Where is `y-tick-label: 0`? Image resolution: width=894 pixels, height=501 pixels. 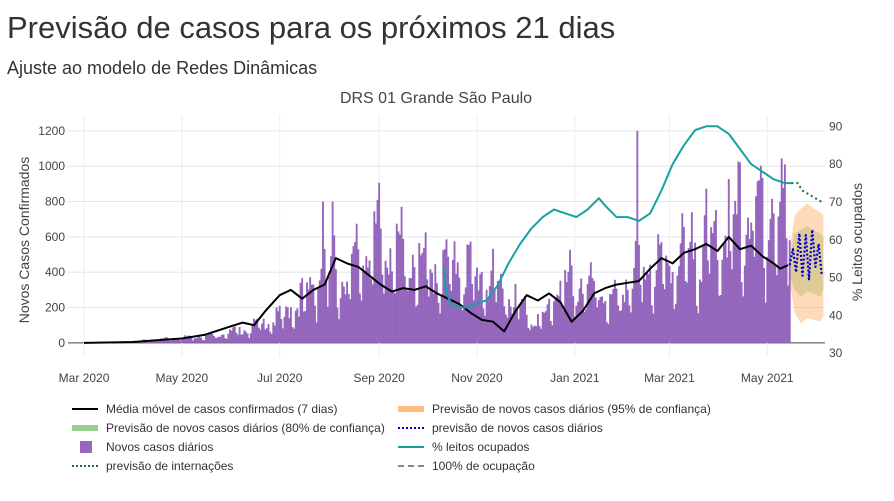 y-tick-label: 0 is located at coordinates (61, 343).